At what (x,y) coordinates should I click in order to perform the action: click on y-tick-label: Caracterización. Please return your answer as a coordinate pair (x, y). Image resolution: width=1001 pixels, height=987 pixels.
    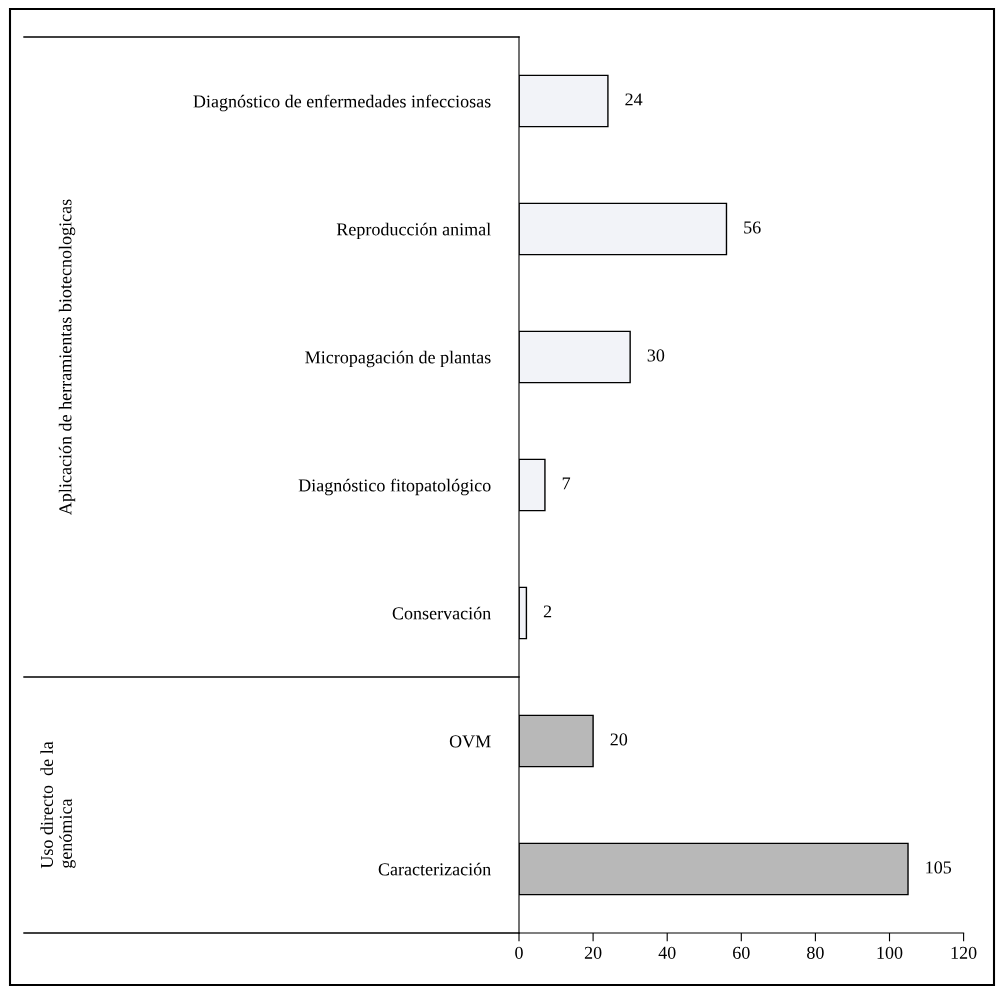
    Looking at the image, I should click on (434, 869).